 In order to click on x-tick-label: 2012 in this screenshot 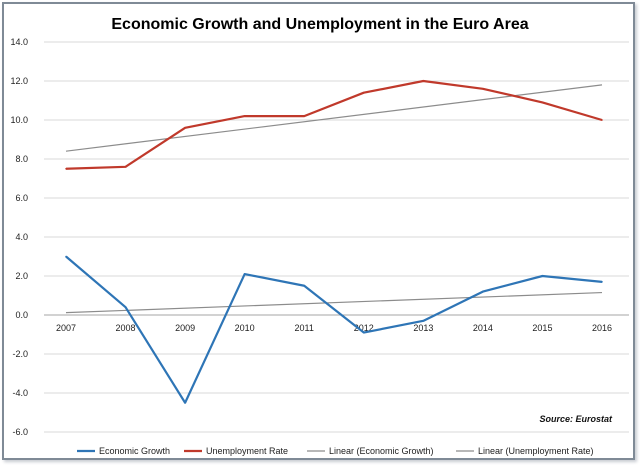, I will do `click(364, 328)`.